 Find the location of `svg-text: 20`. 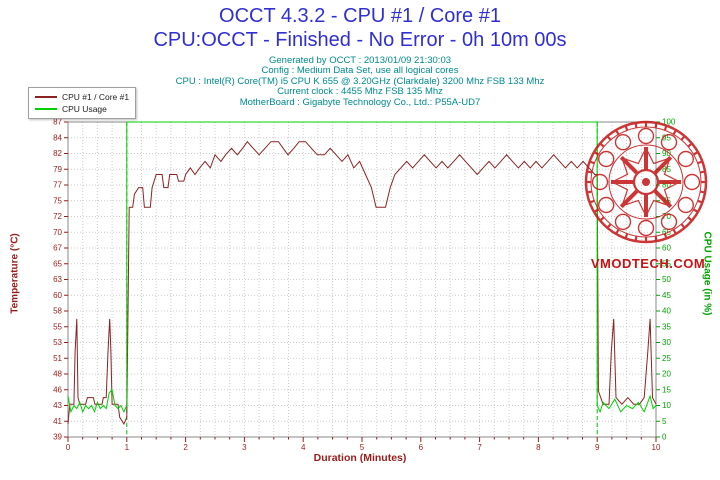

svg-text: 20 is located at coordinates (666, 374).